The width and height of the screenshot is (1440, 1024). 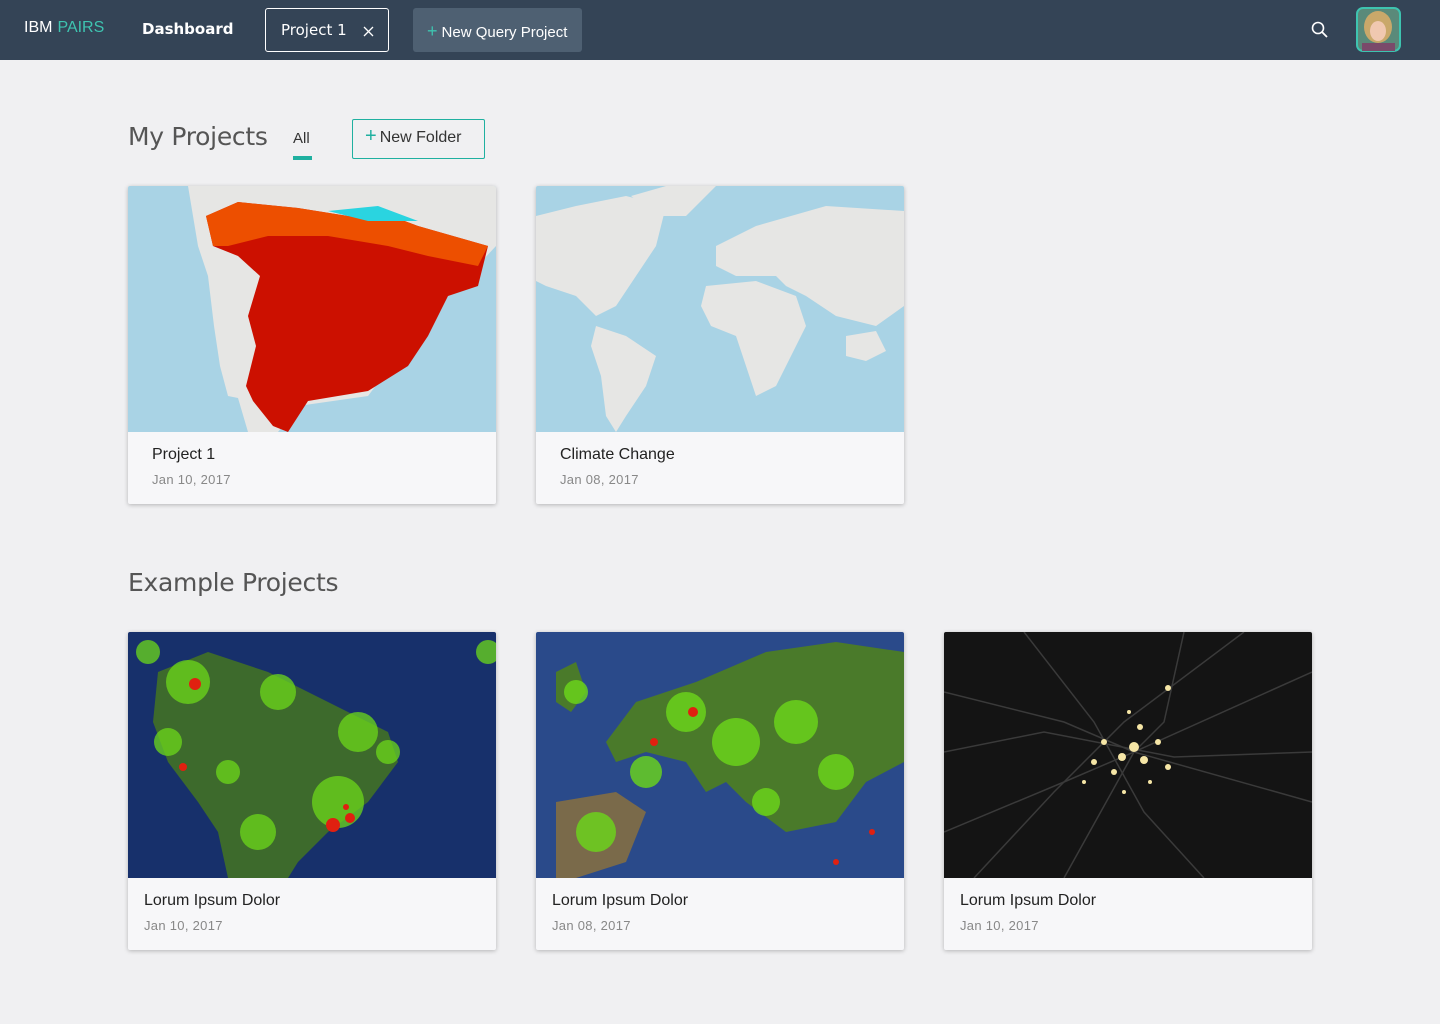 I want to click on new-query-button: + New Query Project, so click(x=497, y=30).